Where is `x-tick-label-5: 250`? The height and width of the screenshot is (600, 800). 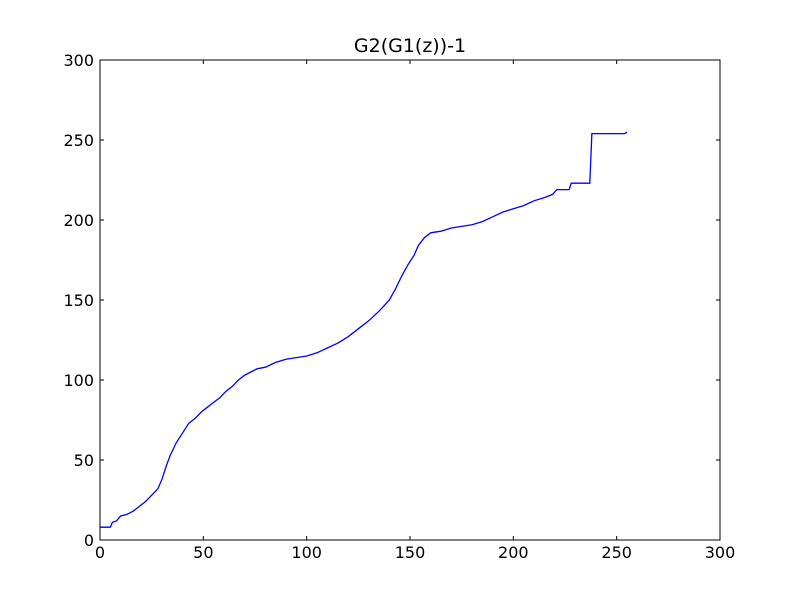 x-tick-label-5: 250 is located at coordinates (616, 552).